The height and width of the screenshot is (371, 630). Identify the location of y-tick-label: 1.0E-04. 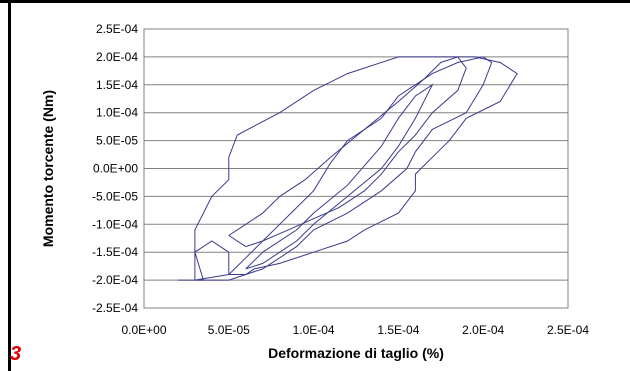
(117, 113).